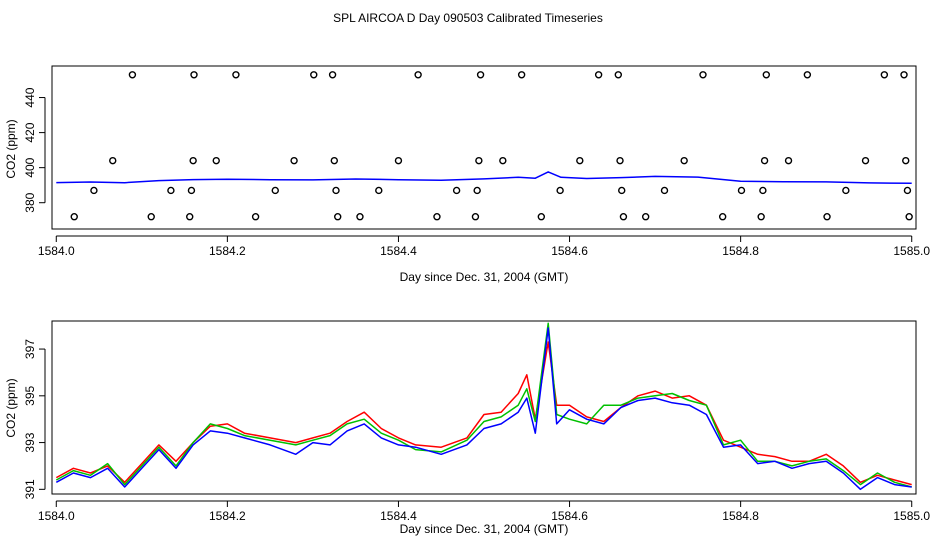  What do you see at coordinates (484, 178) in the screenshot?
I see `top-series-line-blue` at bounding box center [484, 178].